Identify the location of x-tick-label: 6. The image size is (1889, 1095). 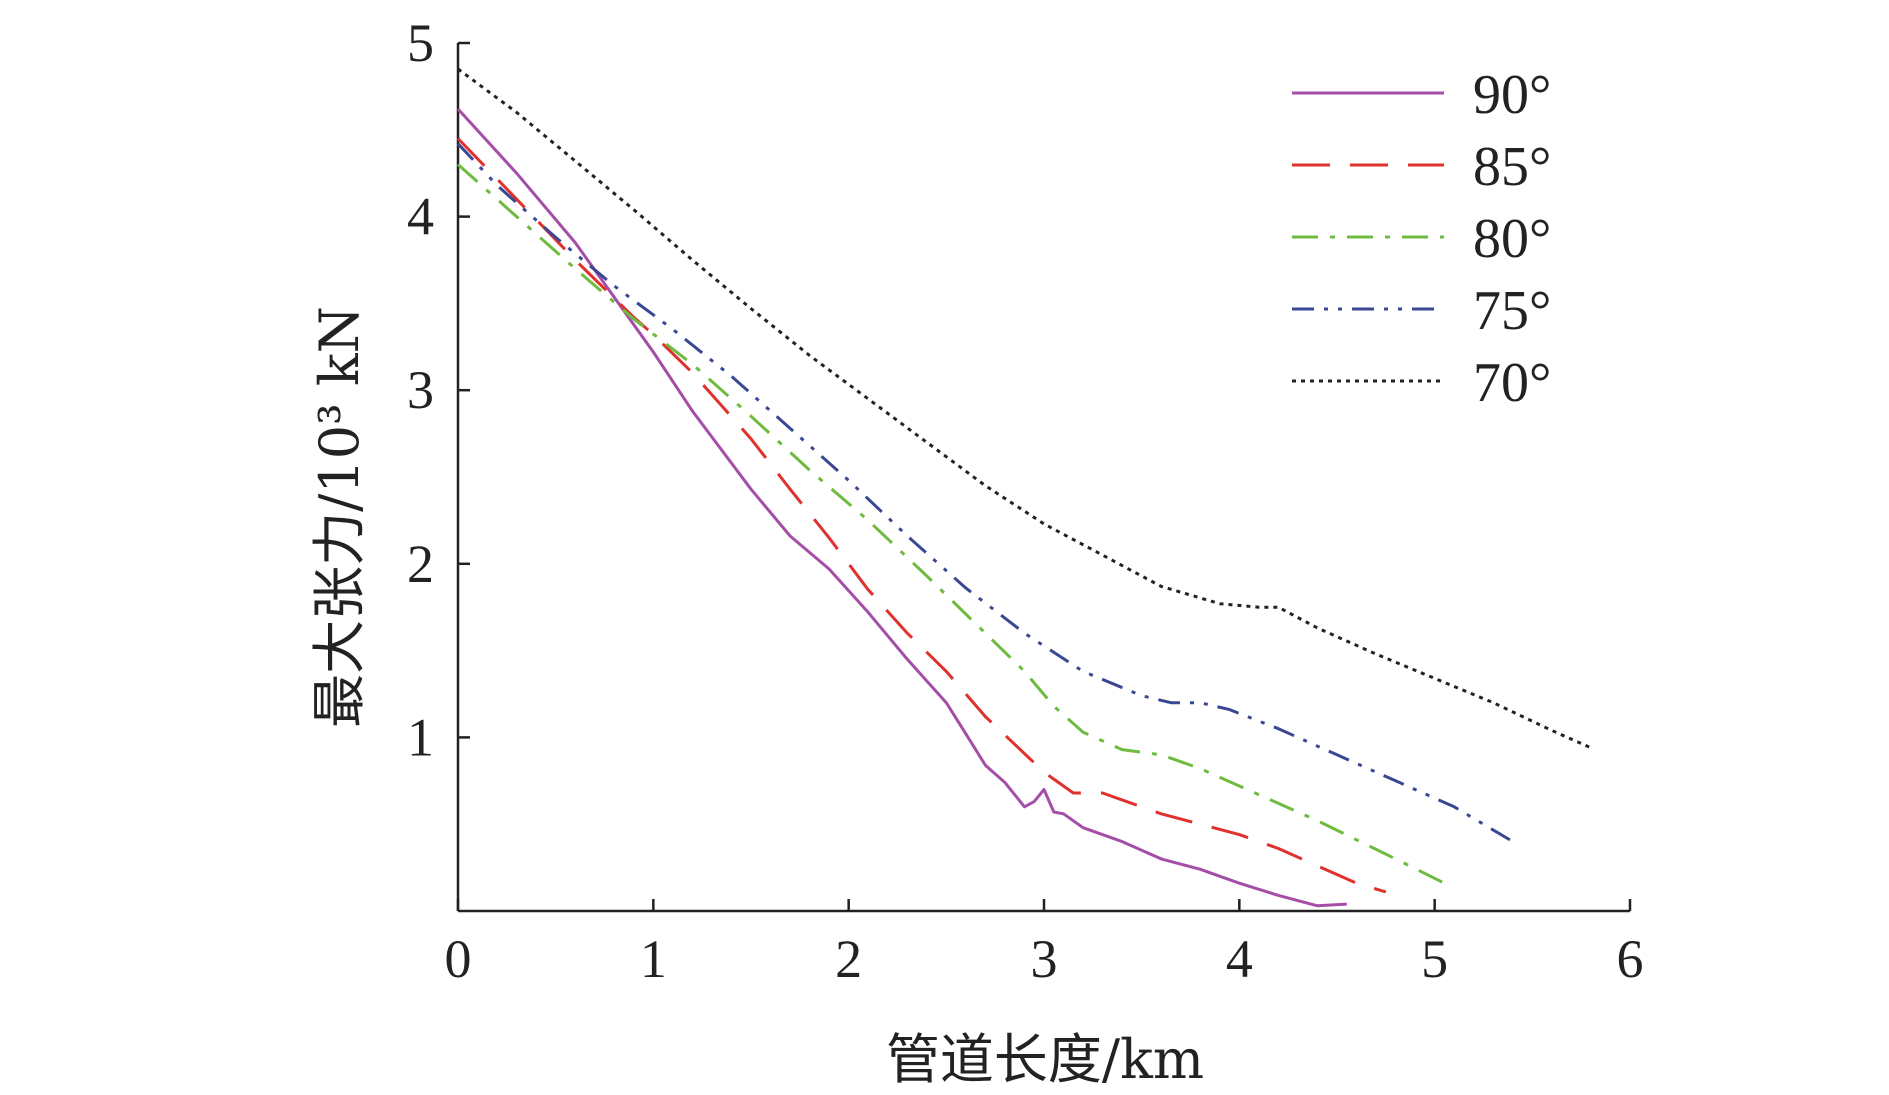
(1630, 959).